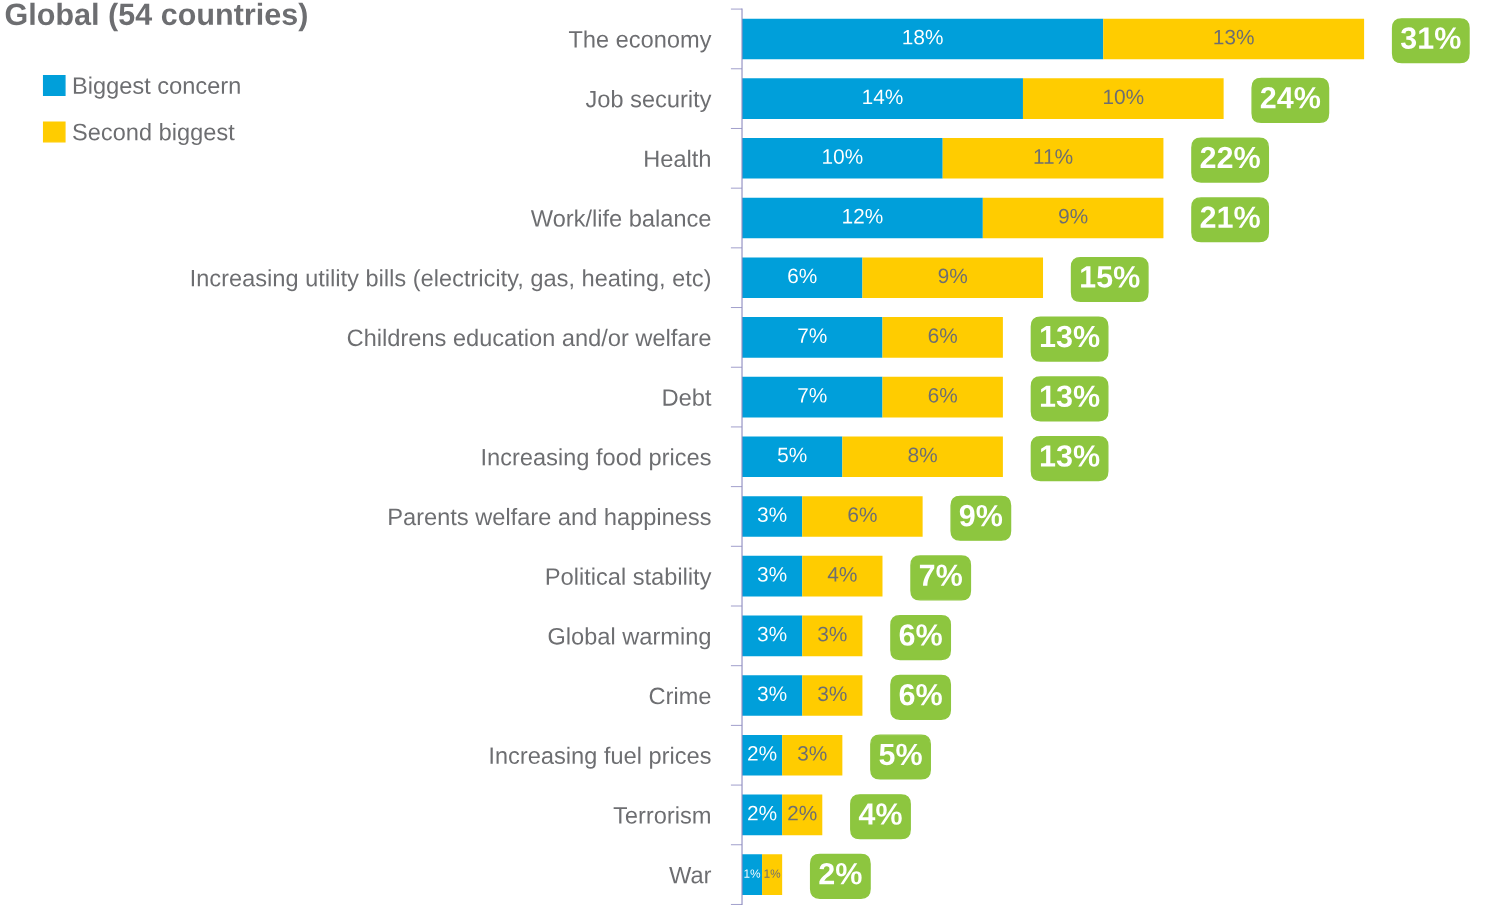 The width and height of the screenshot is (1493, 909). I want to click on y-tick-label: Childrens education and/or welfare, so click(529, 337).